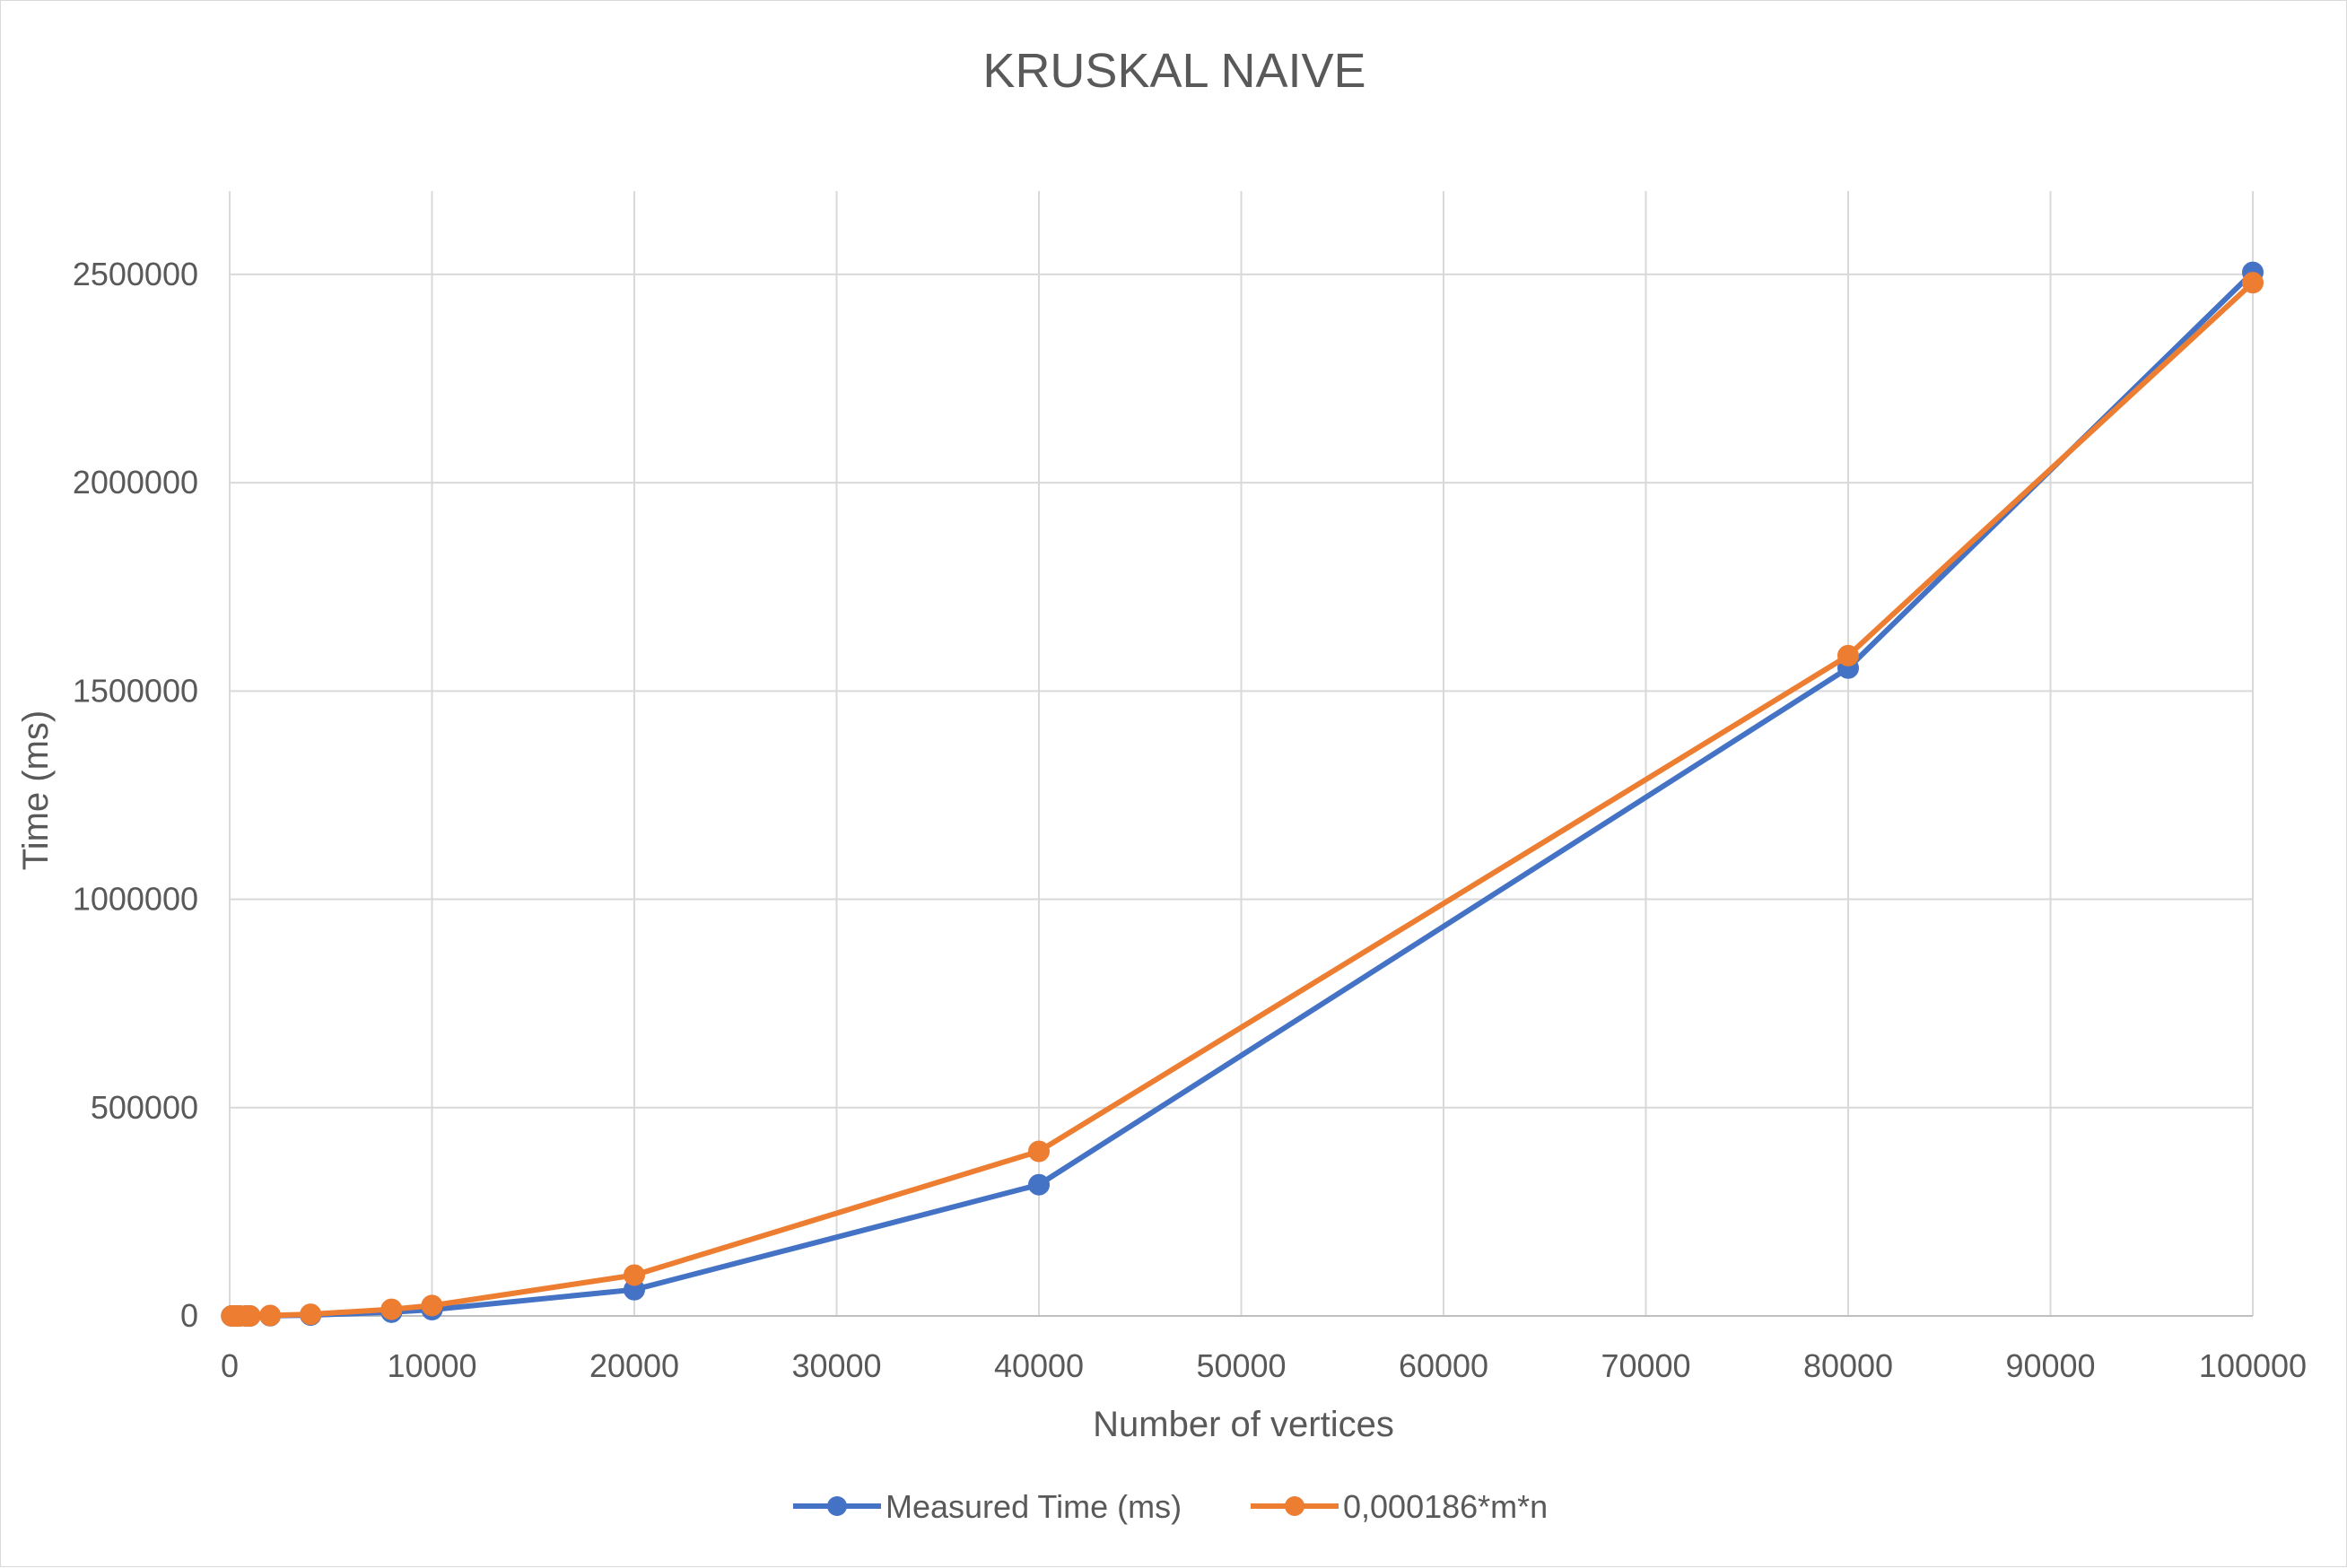 The width and height of the screenshot is (2347, 1568). Describe the element at coordinates (1034, 1507) in the screenshot. I see `legend-label: Measured Time (ms)` at that location.